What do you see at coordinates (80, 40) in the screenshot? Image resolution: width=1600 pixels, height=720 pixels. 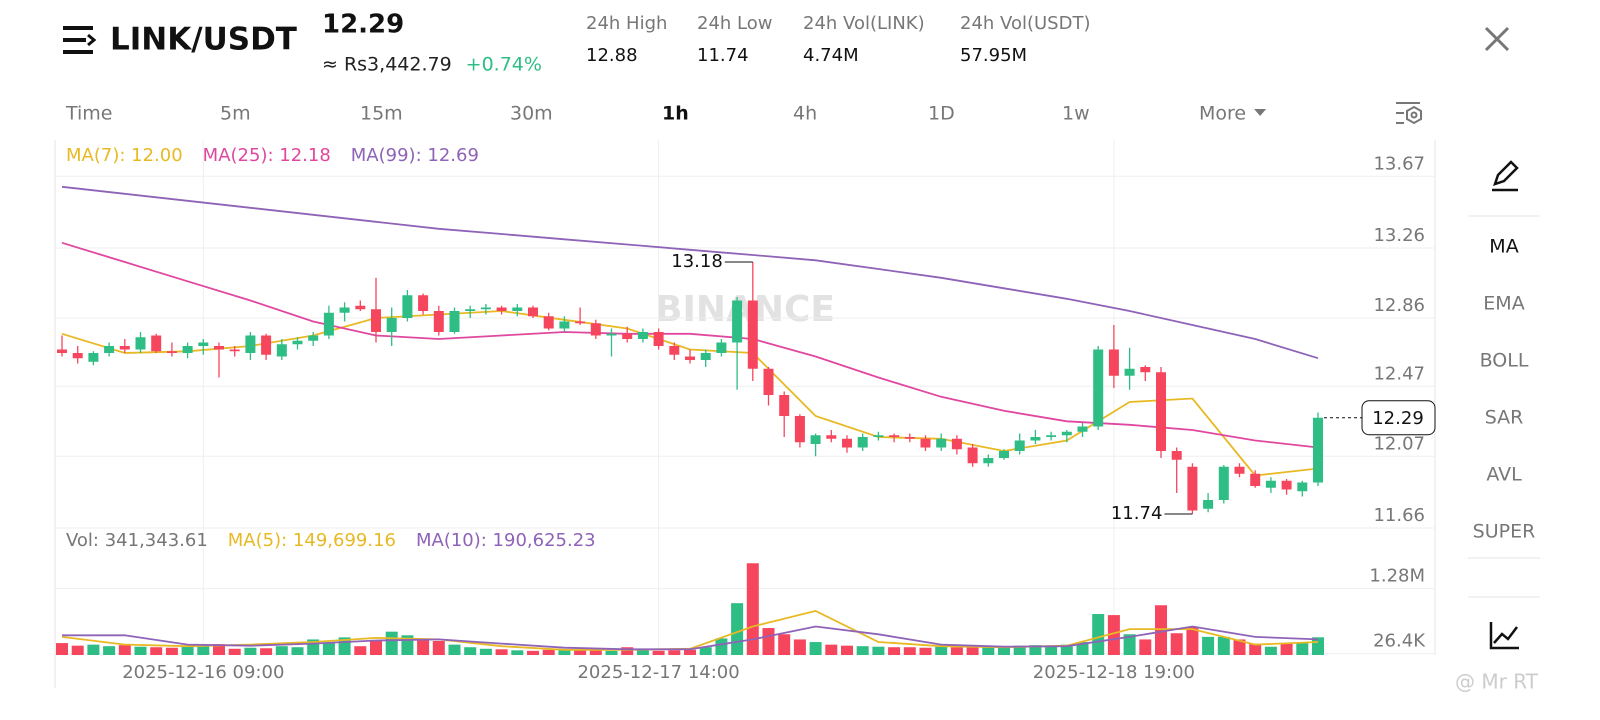 I see `menu-icon` at bounding box center [80, 40].